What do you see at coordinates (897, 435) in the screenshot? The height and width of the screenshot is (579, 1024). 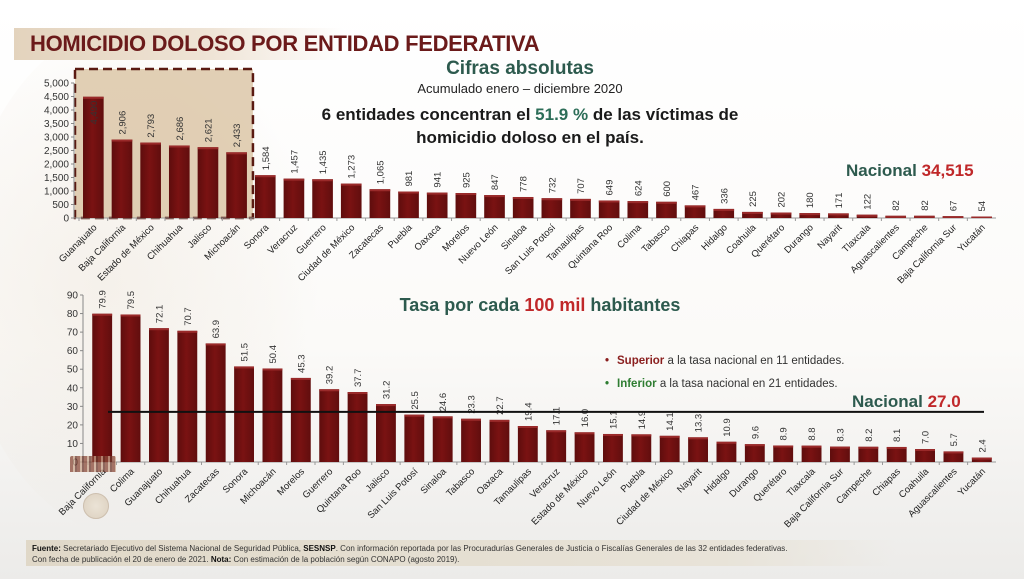 I see `bar-value-label: 8.1` at bounding box center [897, 435].